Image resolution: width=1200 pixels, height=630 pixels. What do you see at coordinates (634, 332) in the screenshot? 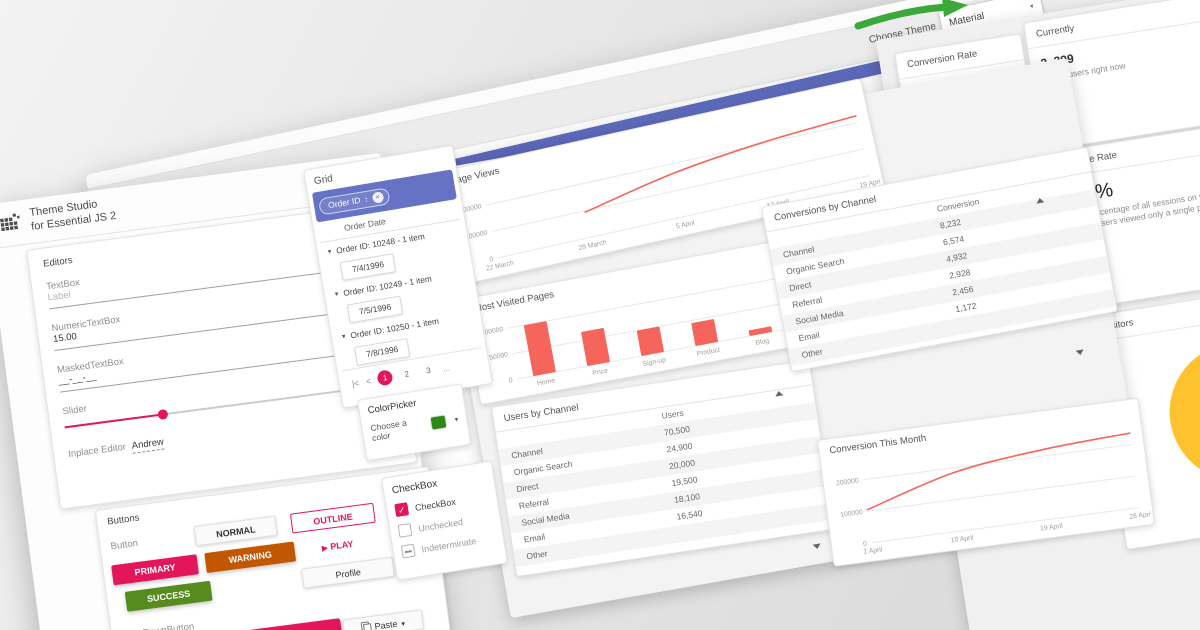
I see `most-visited-chart: 0 50000 100000 Home Price Sign-up Product Blog` at bounding box center [634, 332].